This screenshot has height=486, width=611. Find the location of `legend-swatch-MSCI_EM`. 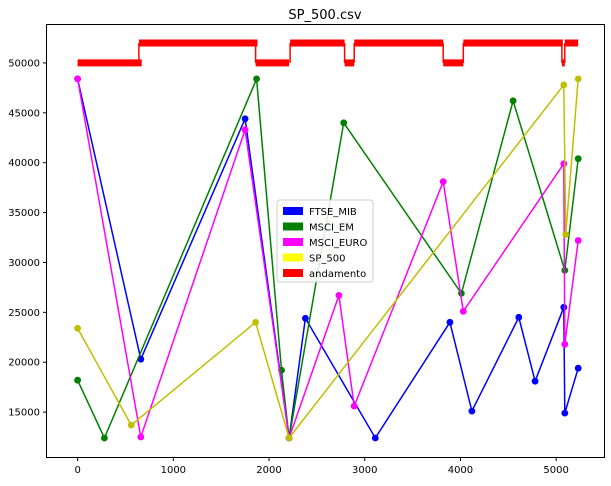

legend-swatch-MSCI_EM is located at coordinates (293, 226).